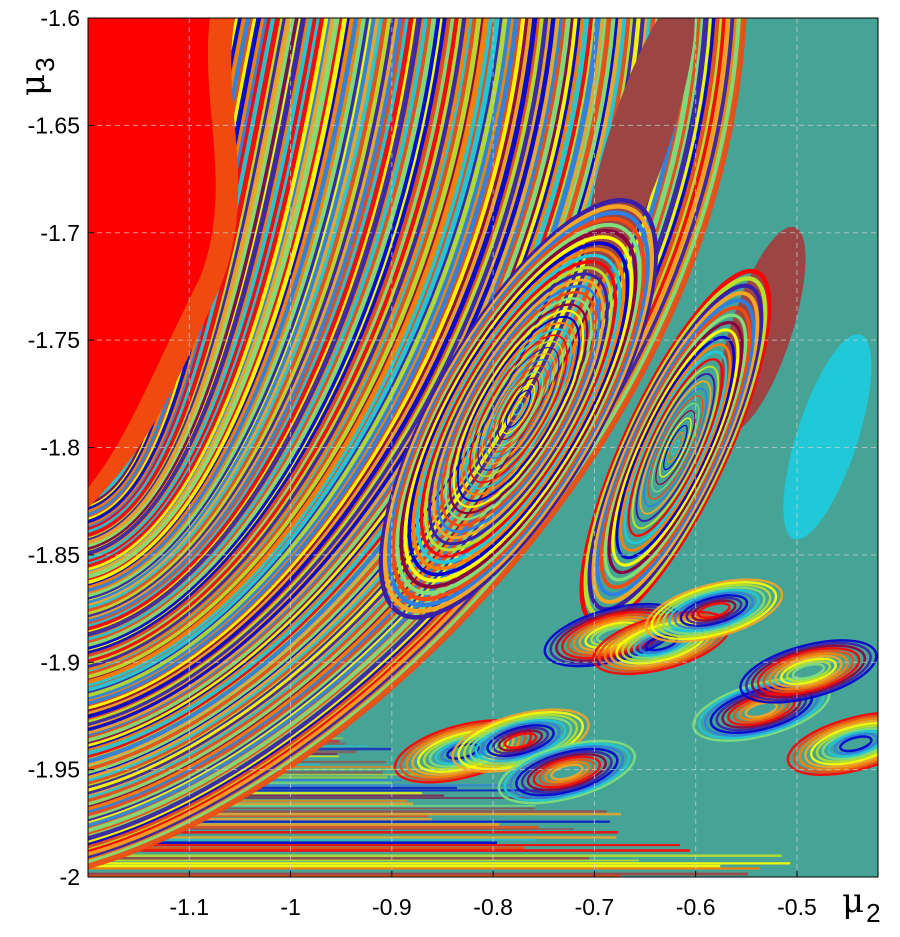  Describe the element at coordinates (493, 895) in the screenshot. I see `x-axis-ticks: -1.1 -1 -0.9 -0.8 -0.7 -0.6 -0.5` at that location.